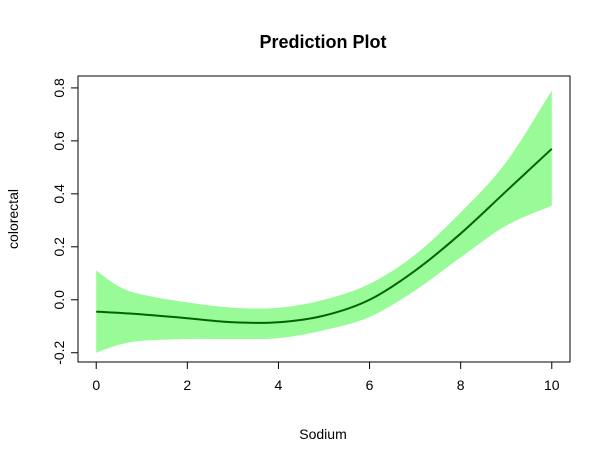  I want to click on x-axis-label: Sodium, so click(322, 434).